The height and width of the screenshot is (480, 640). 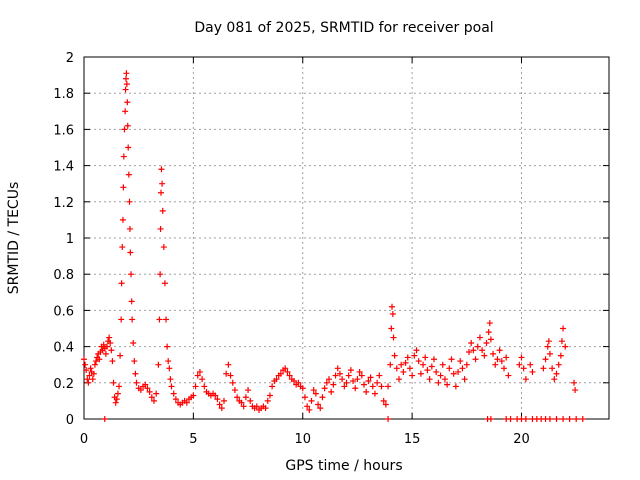 What do you see at coordinates (84, 439) in the screenshot?
I see `x-tick-label: 0` at bounding box center [84, 439].